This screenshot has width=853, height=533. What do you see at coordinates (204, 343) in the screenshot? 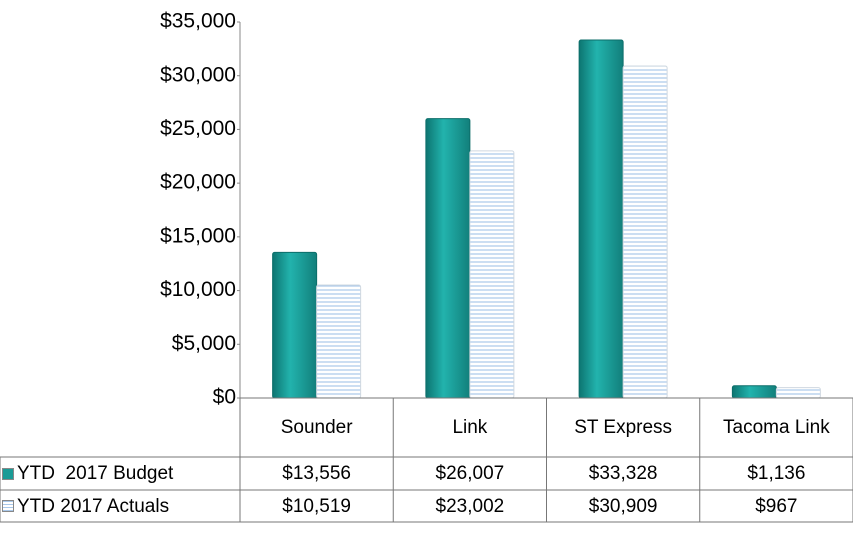
I see `y-tick-label: $5,000` at bounding box center [204, 343].